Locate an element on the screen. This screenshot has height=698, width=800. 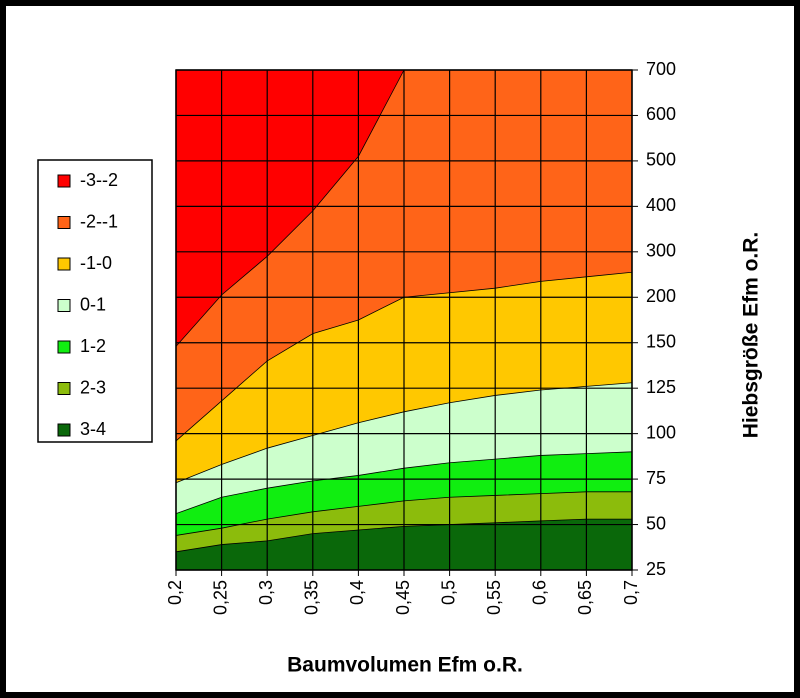
x-tick-label: 0,2 is located at coordinates (175, 592).